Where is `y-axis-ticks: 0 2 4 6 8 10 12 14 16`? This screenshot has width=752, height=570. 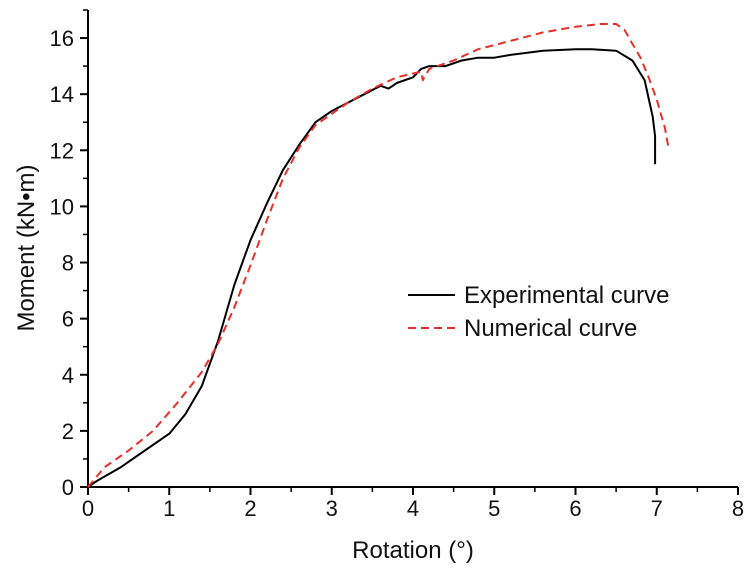 y-axis-ticks: 0 2 4 6 8 10 12 14 16 is located at coordinates (69, 254).